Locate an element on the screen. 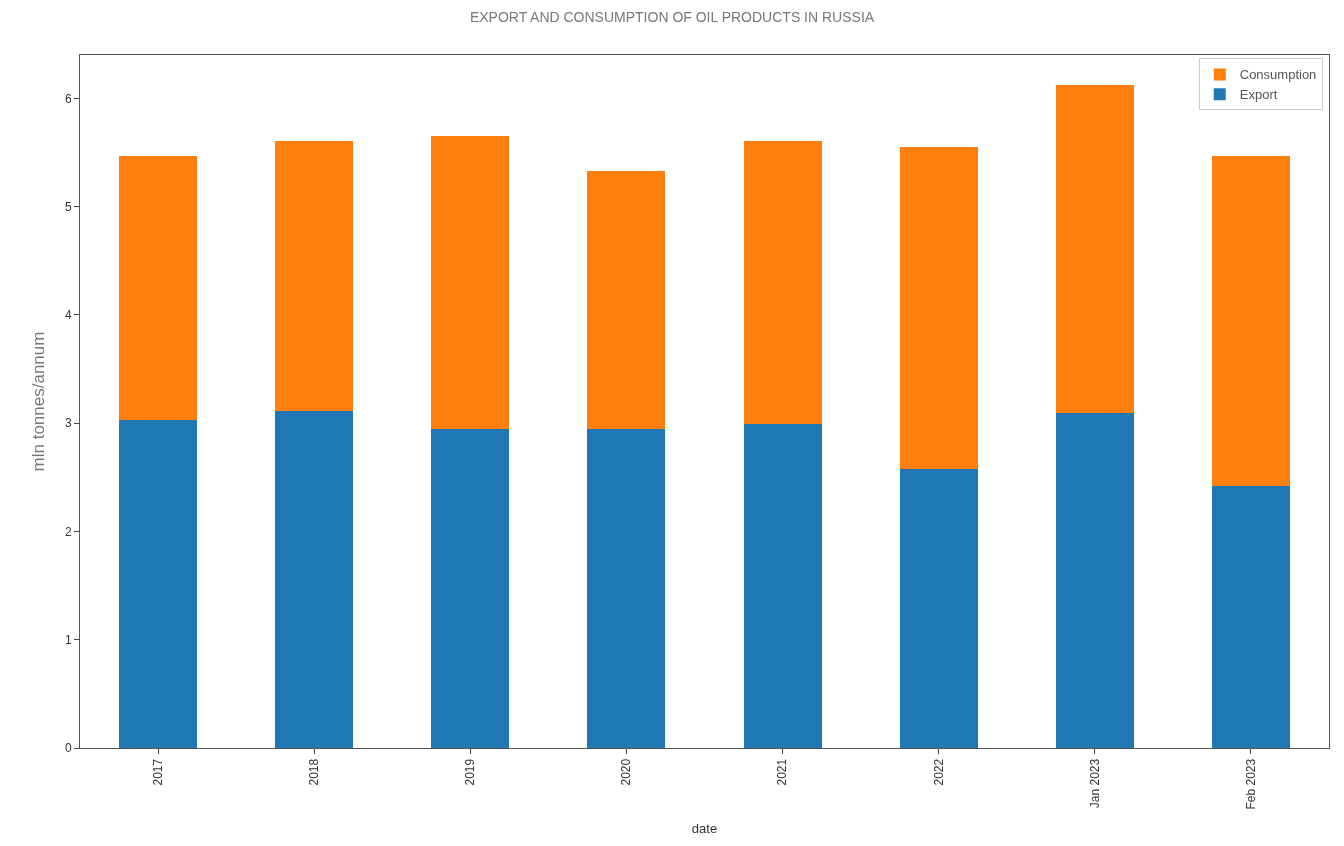 The image size is (1344, 846). legend-label: Export is located at coordinates (1258, 95).